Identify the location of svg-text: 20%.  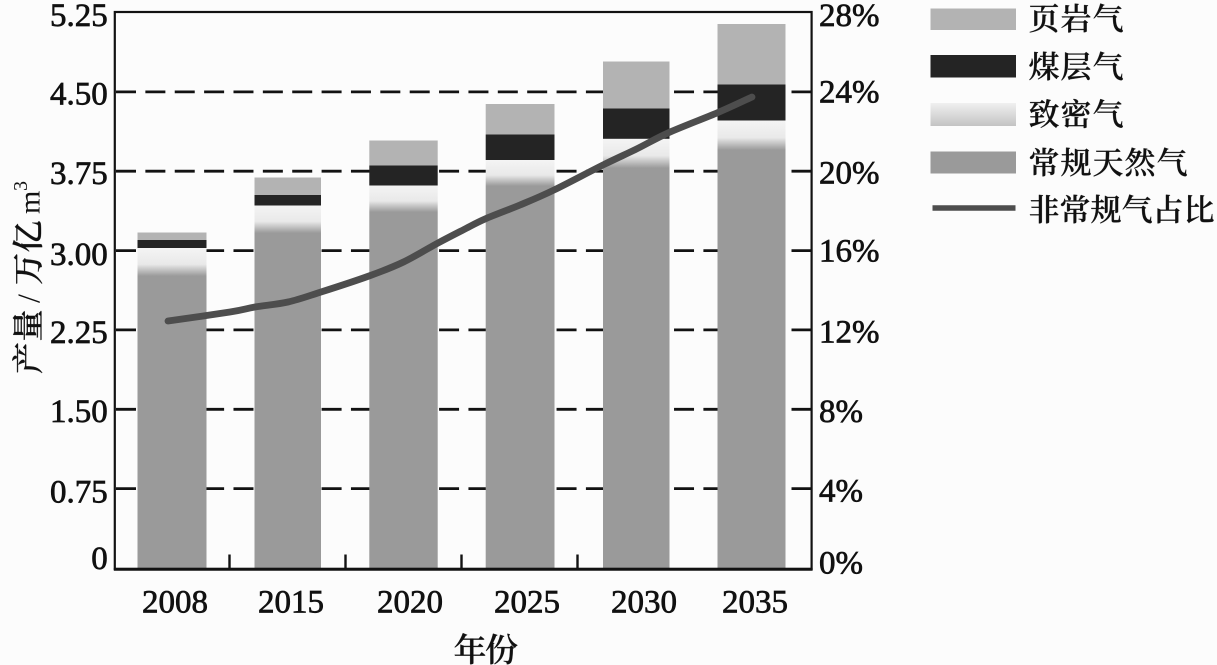
(849, 173).